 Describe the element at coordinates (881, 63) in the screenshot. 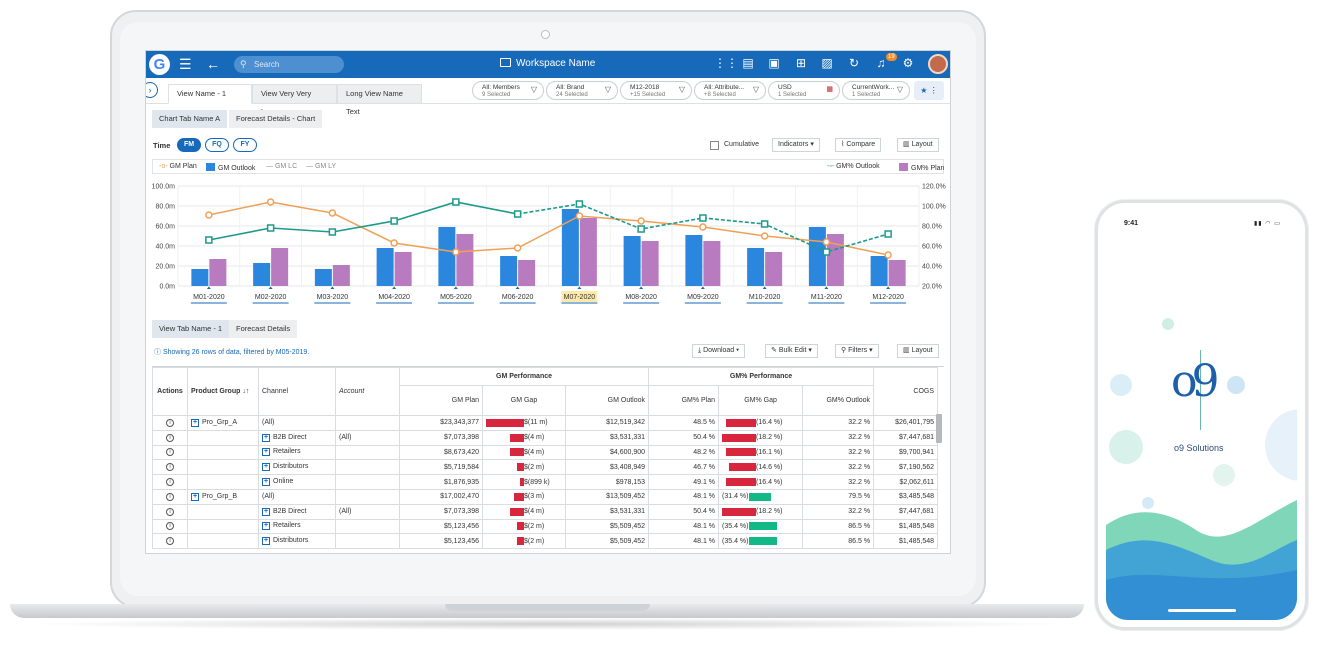

I see `bell-icon: ♫` at that location.